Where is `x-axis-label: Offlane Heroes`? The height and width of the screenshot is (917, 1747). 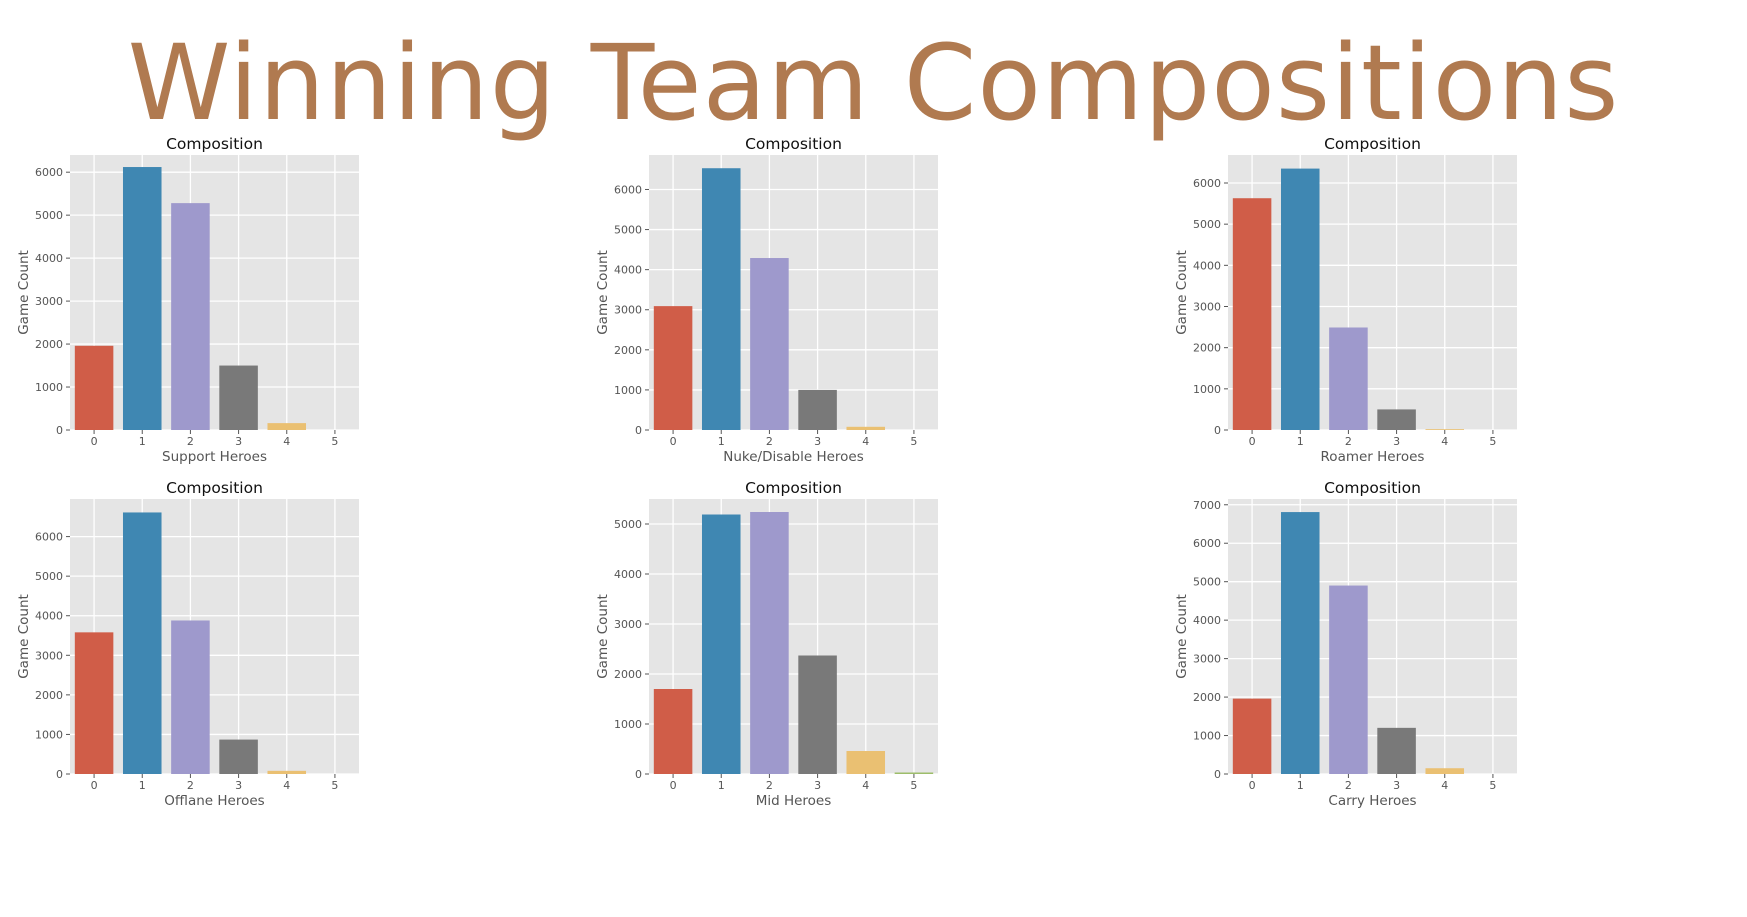
x-axis-label: Offlane Heroes is located at coordinates (214, 801).